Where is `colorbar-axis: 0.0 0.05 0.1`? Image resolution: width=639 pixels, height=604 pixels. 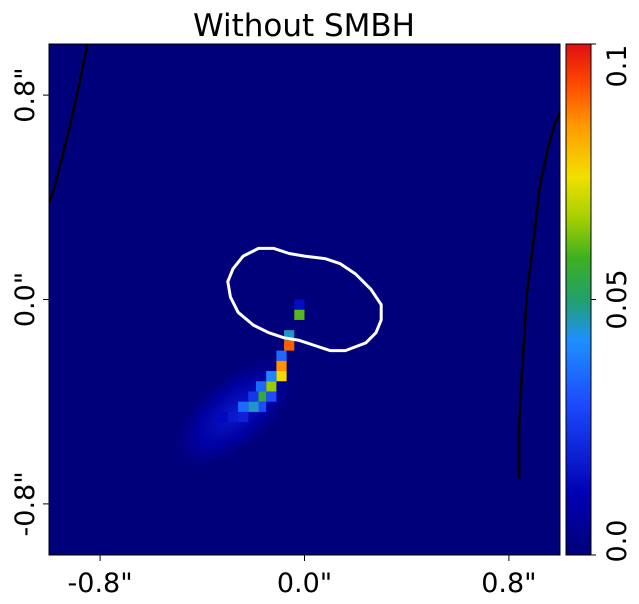
colorbar-axis: 0.0 0.05 0.1 is located at coordinates (612, 303).